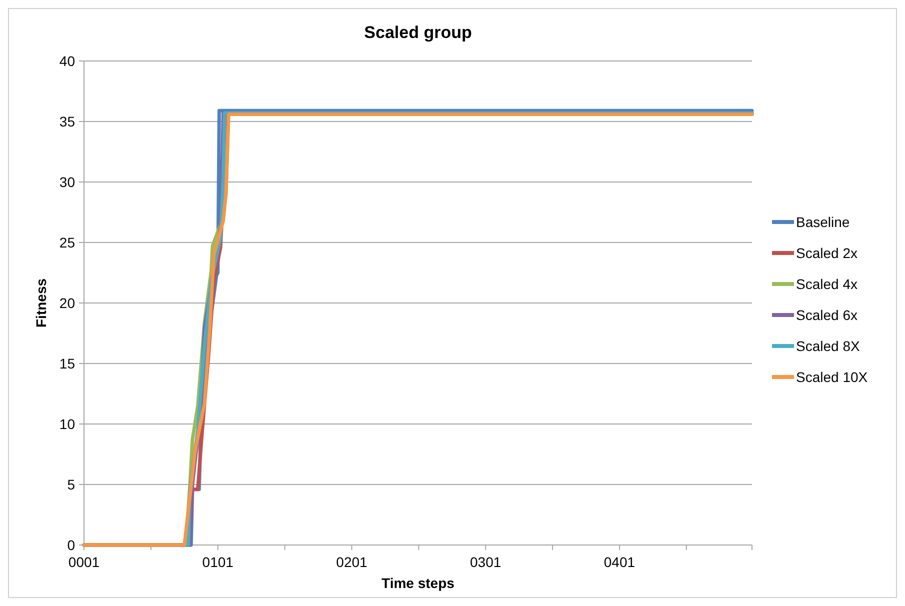  What do you see at coordinates (67, 182) in the screenshot?
I see `y-tick-label: 30` at bounding box center [67, 182].